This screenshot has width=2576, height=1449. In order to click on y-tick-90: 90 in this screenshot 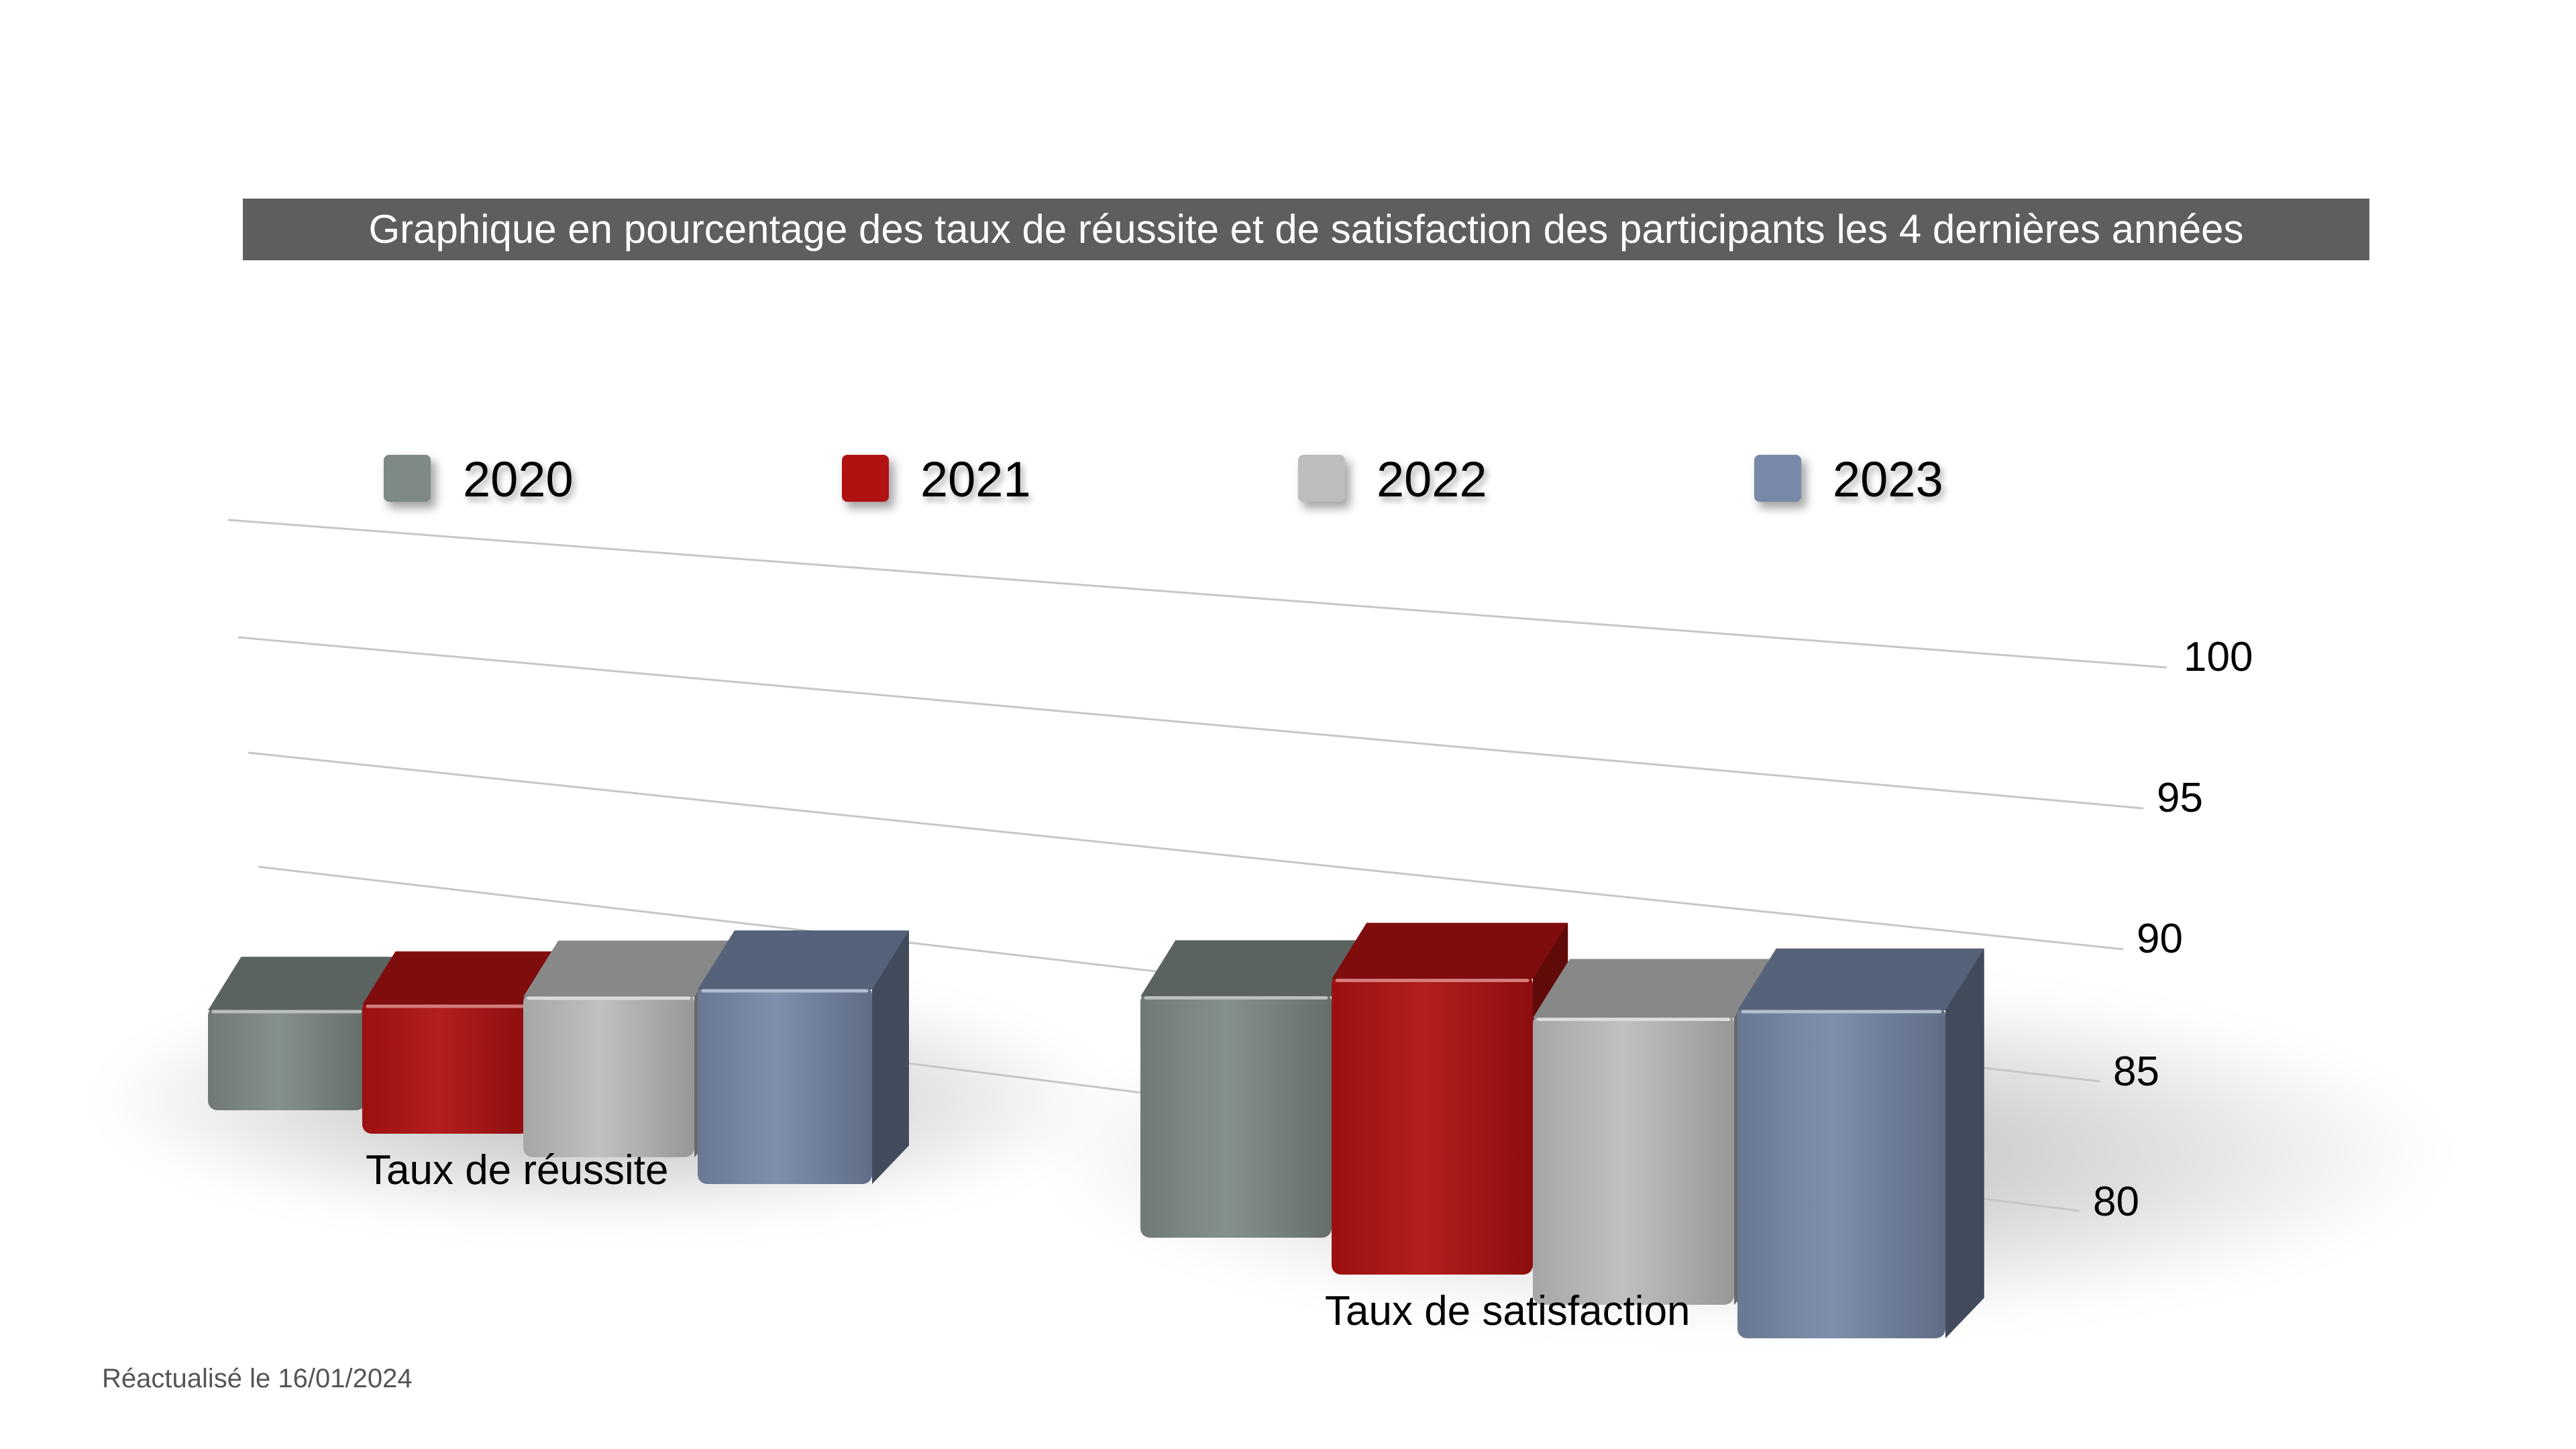, I will do `click(2160, 939)`.